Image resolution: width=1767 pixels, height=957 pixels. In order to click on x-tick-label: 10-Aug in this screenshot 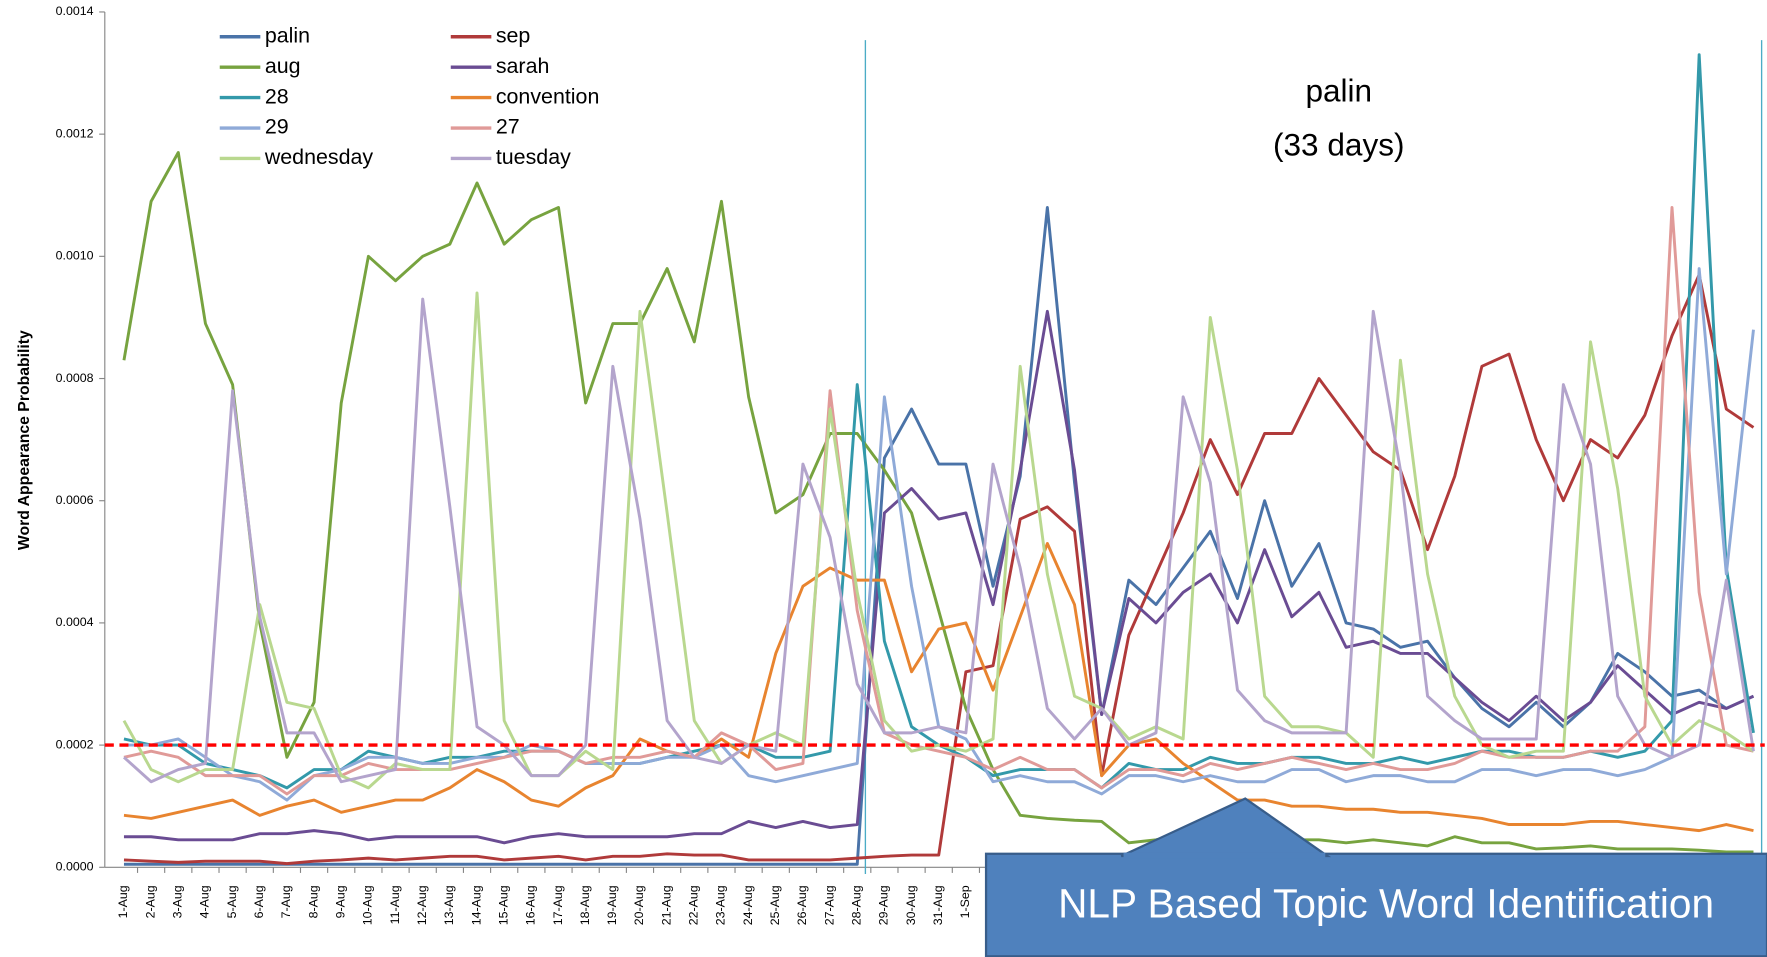, I will do `click(368, 905)`.